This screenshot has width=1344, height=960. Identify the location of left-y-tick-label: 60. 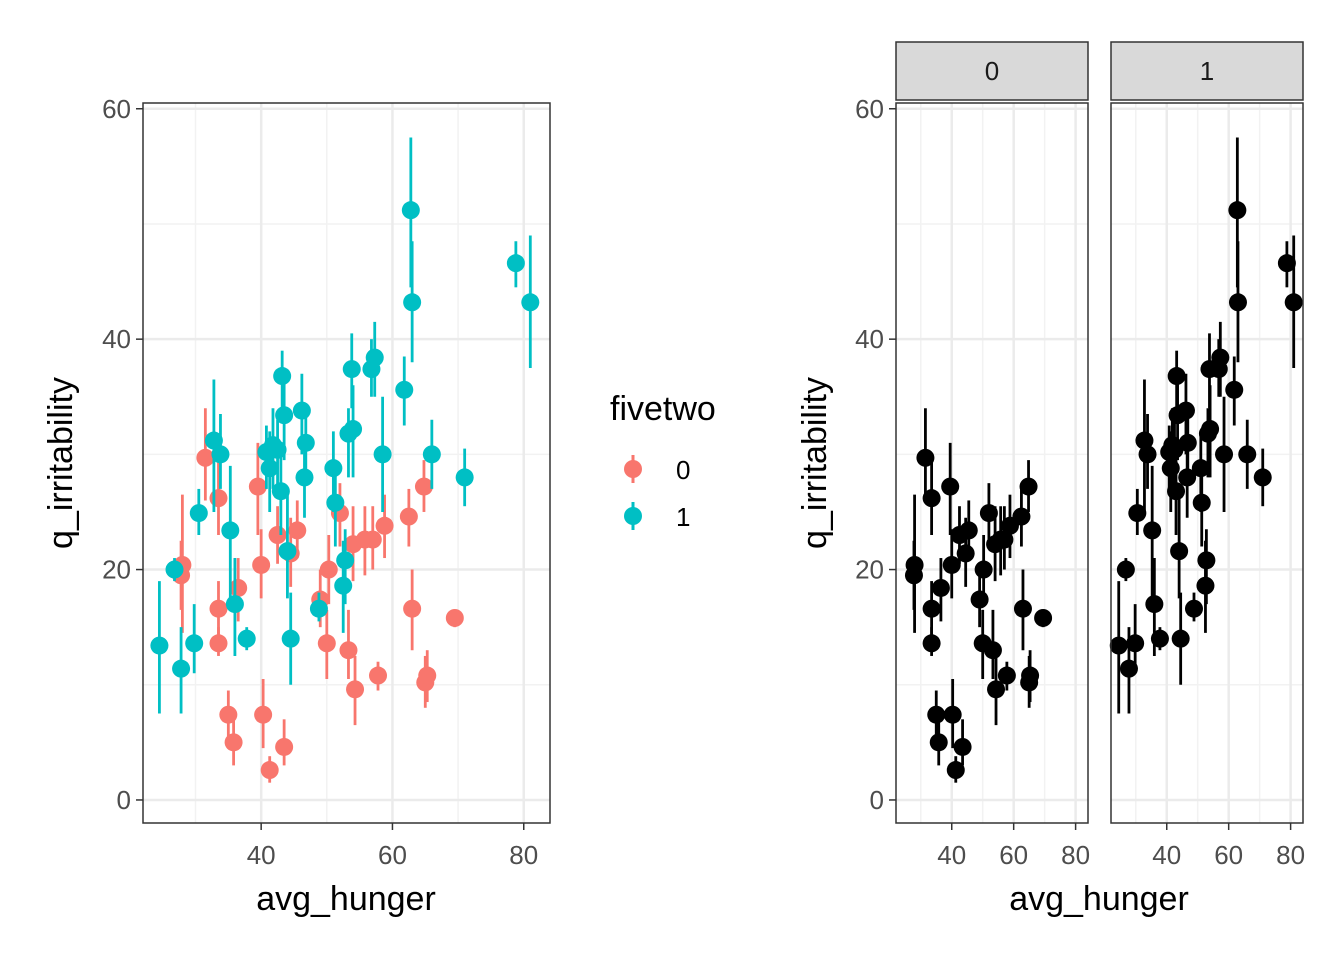
(116, 109).